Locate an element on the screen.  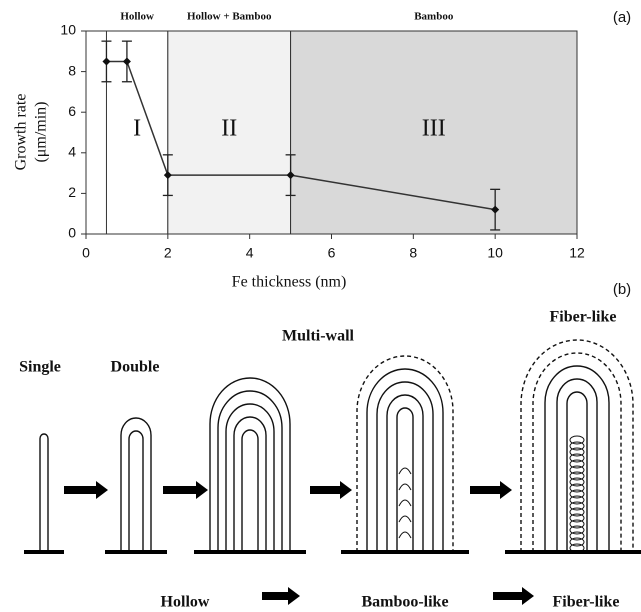
y-axis-label: (μm/min) is located at coordinates (41, 131).